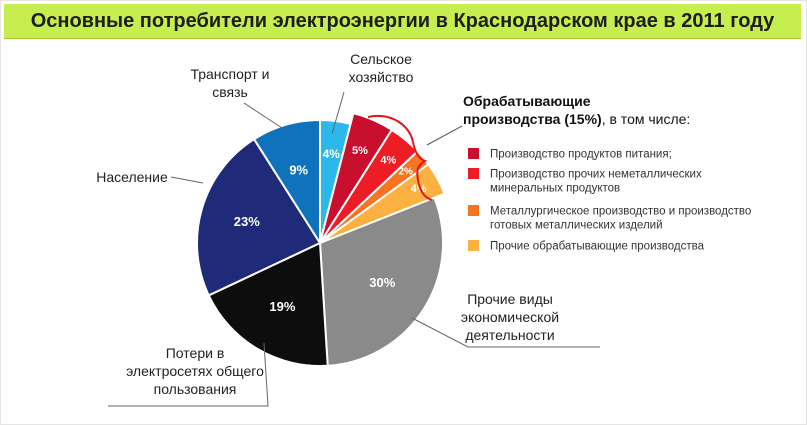 The width and height of the screenshot is (807, 425). Describe the element at coordinates (195, 389) in the screenshot. I see `category-label-grid-losses: пользования` at that location.